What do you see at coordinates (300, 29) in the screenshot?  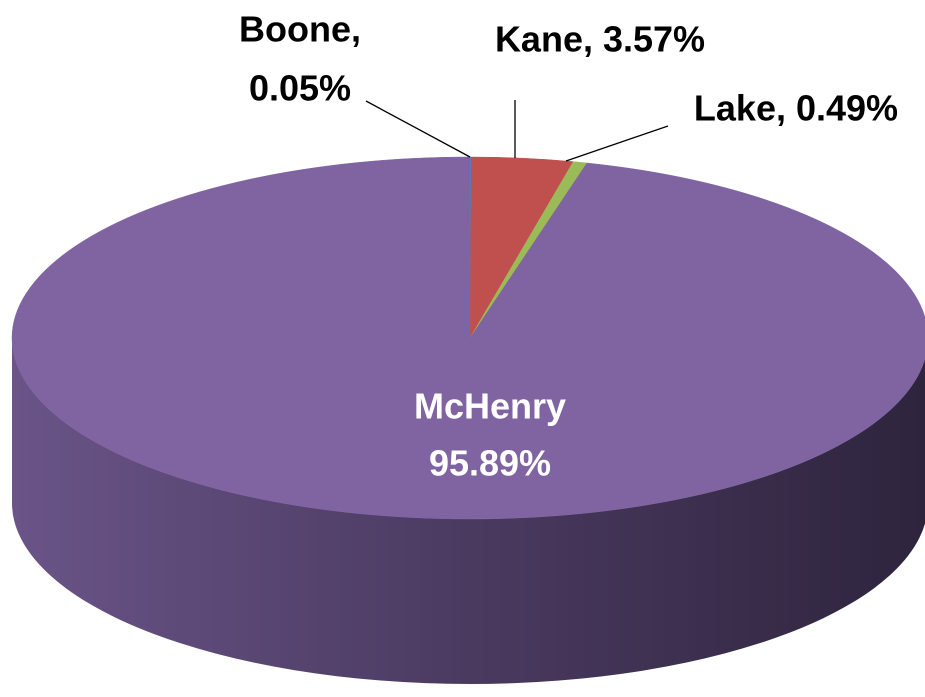 I see `data-label: Boone,` at bounding box center [300, 29].